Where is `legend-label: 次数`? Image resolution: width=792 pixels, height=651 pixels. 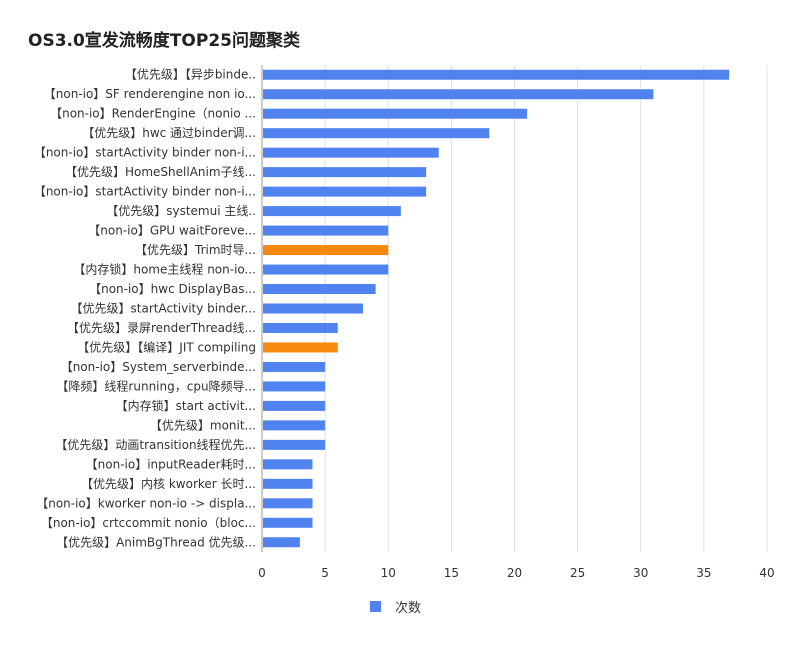 legend-label: 次数 is located at coordinates (408, 608).